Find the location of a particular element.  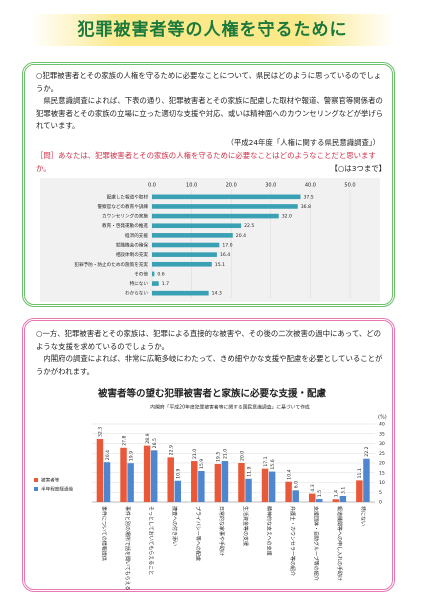

category-label: 生活資金等の支援 is located at coordinates (245, 526).